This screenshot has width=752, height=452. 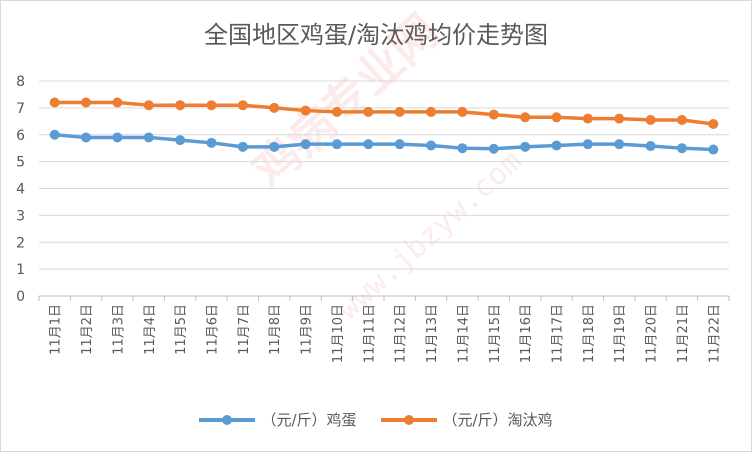 I want to click on x-tick-label: 11月3日, so click(x=118, y=329).